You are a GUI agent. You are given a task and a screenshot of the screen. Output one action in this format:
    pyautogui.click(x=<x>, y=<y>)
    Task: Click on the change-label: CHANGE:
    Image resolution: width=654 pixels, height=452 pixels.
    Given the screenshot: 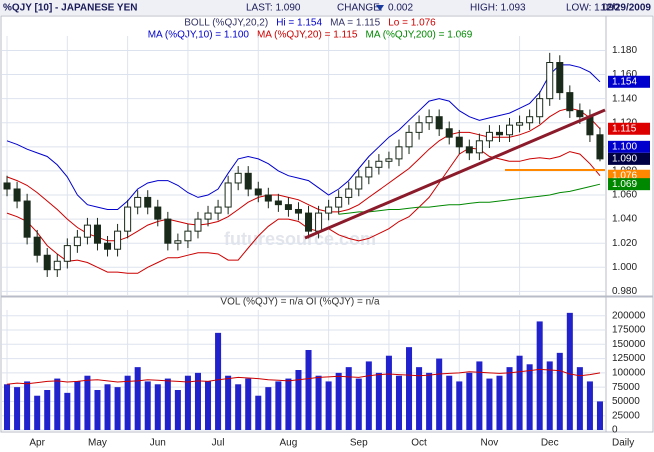 What is the action you would take?
    pyautogui.click(x=360, y=8)
    